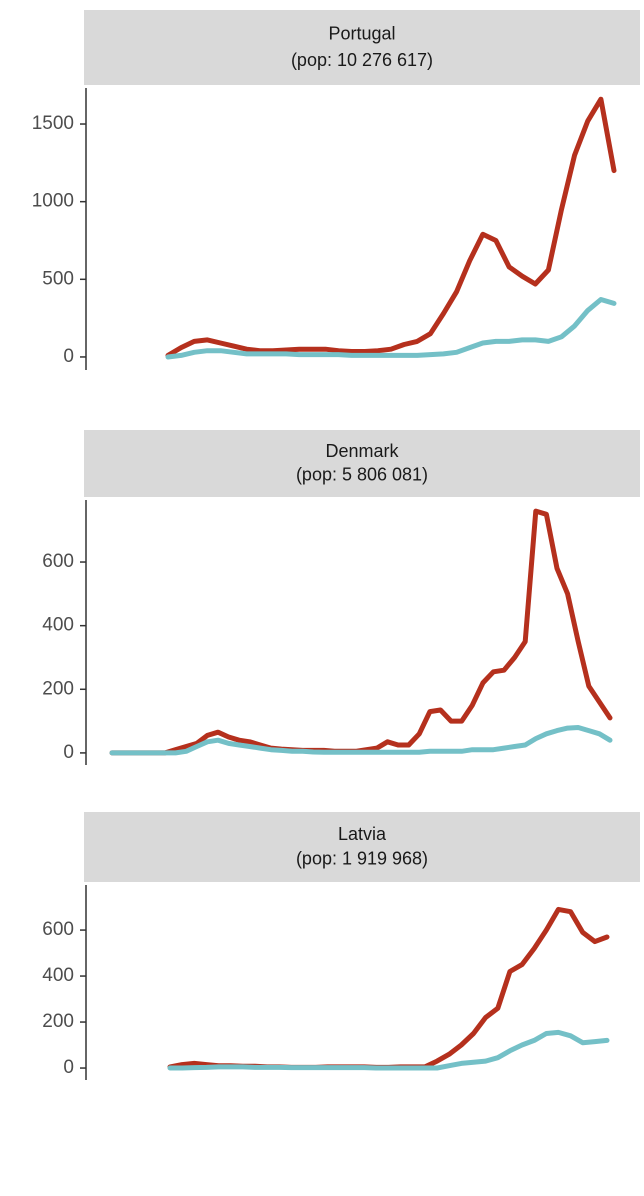 The height and width of the screenshot is (1196, 644). Describe the element at coordinates (58, 278) in the screenshot. I see `y-tick-label: 500` at that location.